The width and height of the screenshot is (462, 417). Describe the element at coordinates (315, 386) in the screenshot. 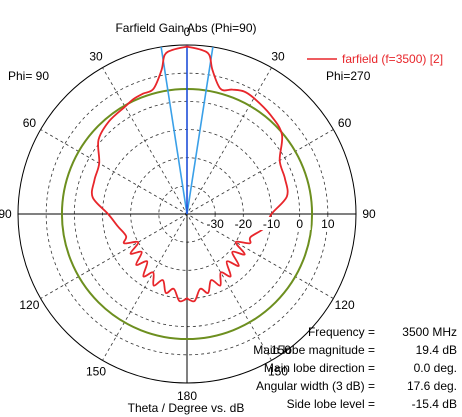

I see `info-label: Angular width (3 dB) =` at that location.